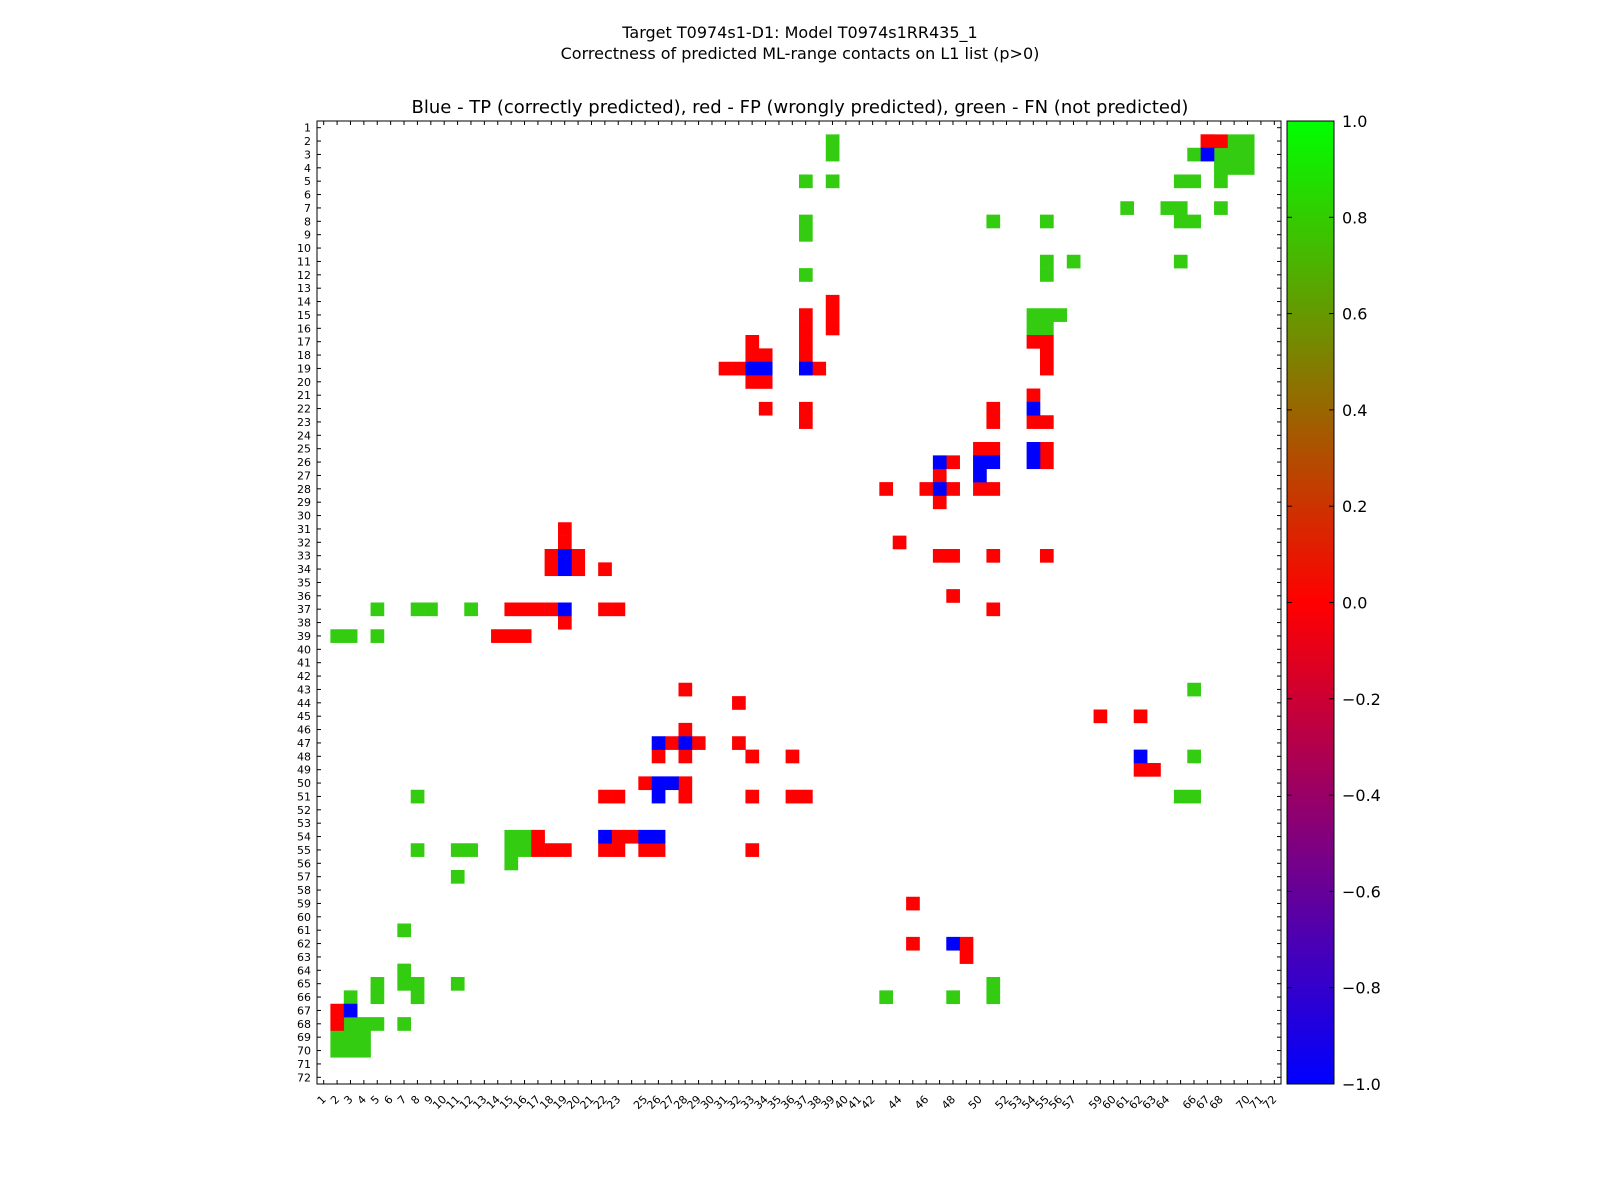 This screenshot has height=1204, width=1600. I want to click on x-tick-label-48: 48, so click(948, 1102).